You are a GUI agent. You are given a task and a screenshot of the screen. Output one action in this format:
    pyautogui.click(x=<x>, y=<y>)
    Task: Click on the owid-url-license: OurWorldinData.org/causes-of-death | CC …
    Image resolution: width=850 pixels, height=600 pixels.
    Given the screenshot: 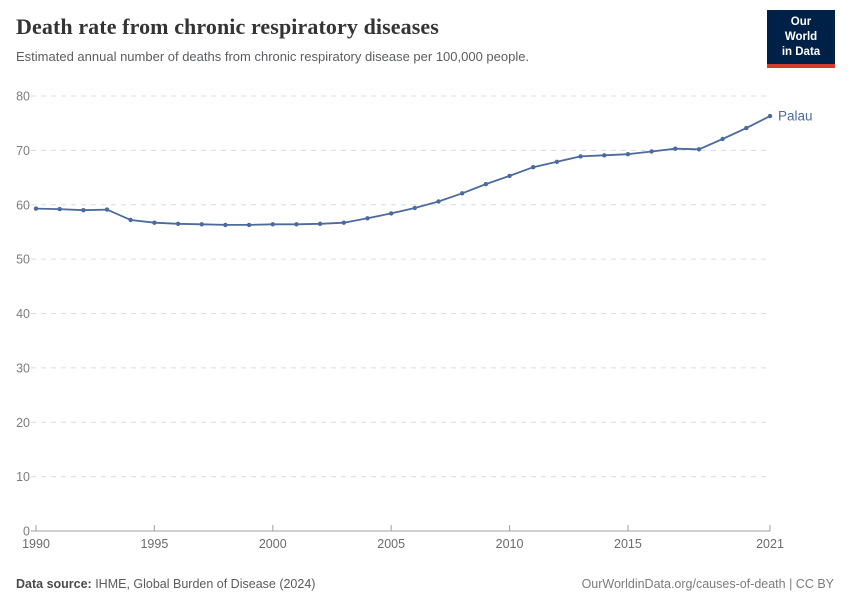 What is the action you would take?
    pyautogui.click(x=707, y=584)
    